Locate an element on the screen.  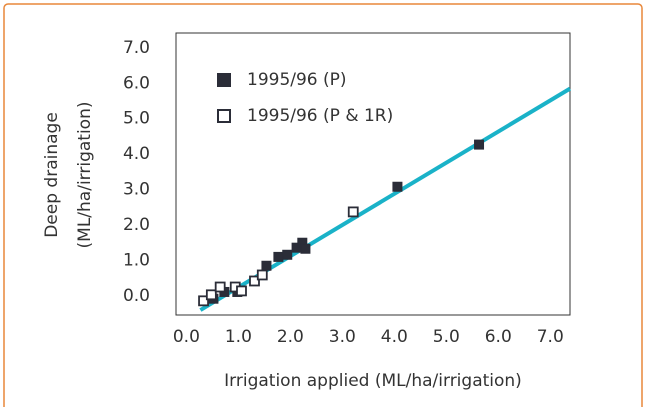
y-tick-label: 3.0 is located at coordinates (136, 190).